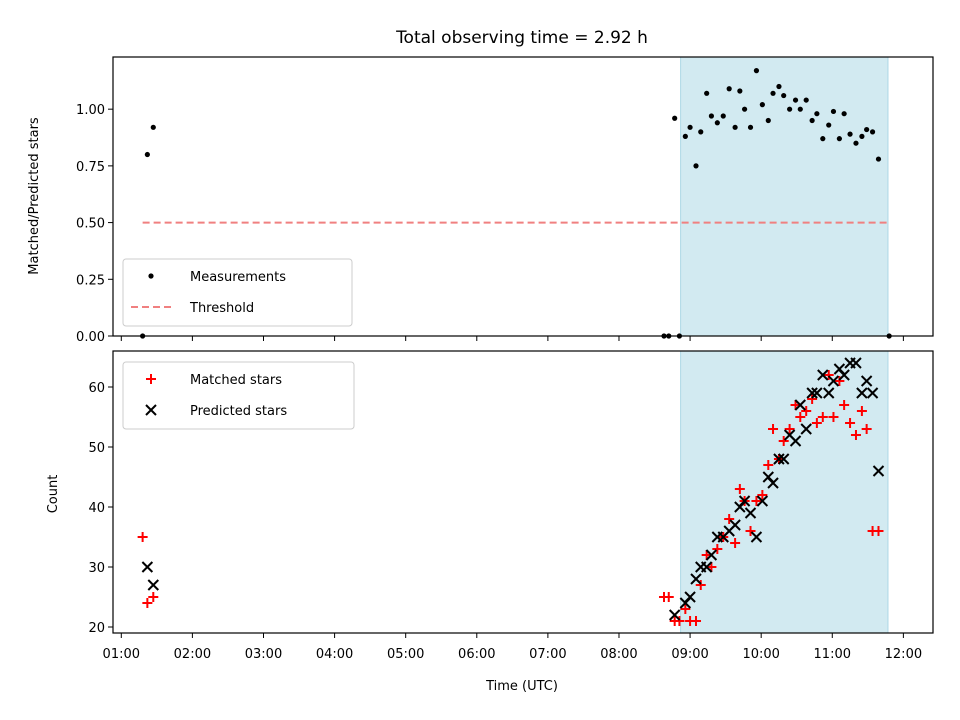 The height and width of the screenshot is (720, 960). What do you see at coordinates (236, 380) in the screenshot?
I see `bottom-legend-label: Matched stars` at bounding box center [236, 380].